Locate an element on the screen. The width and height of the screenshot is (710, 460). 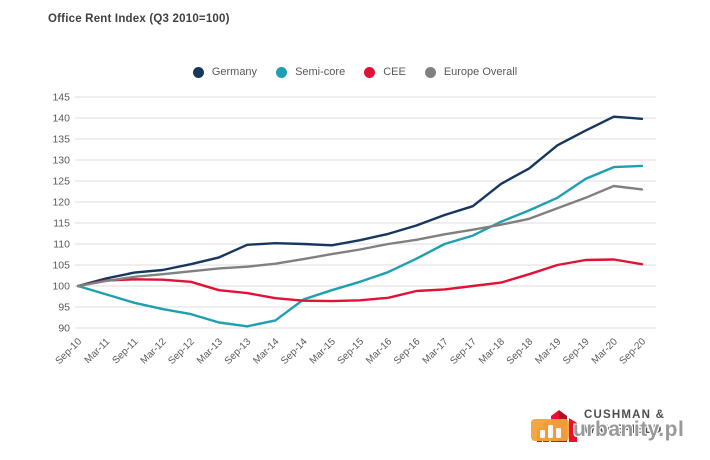
legend-label-cee: CEE is located at coordinates (394, 72).